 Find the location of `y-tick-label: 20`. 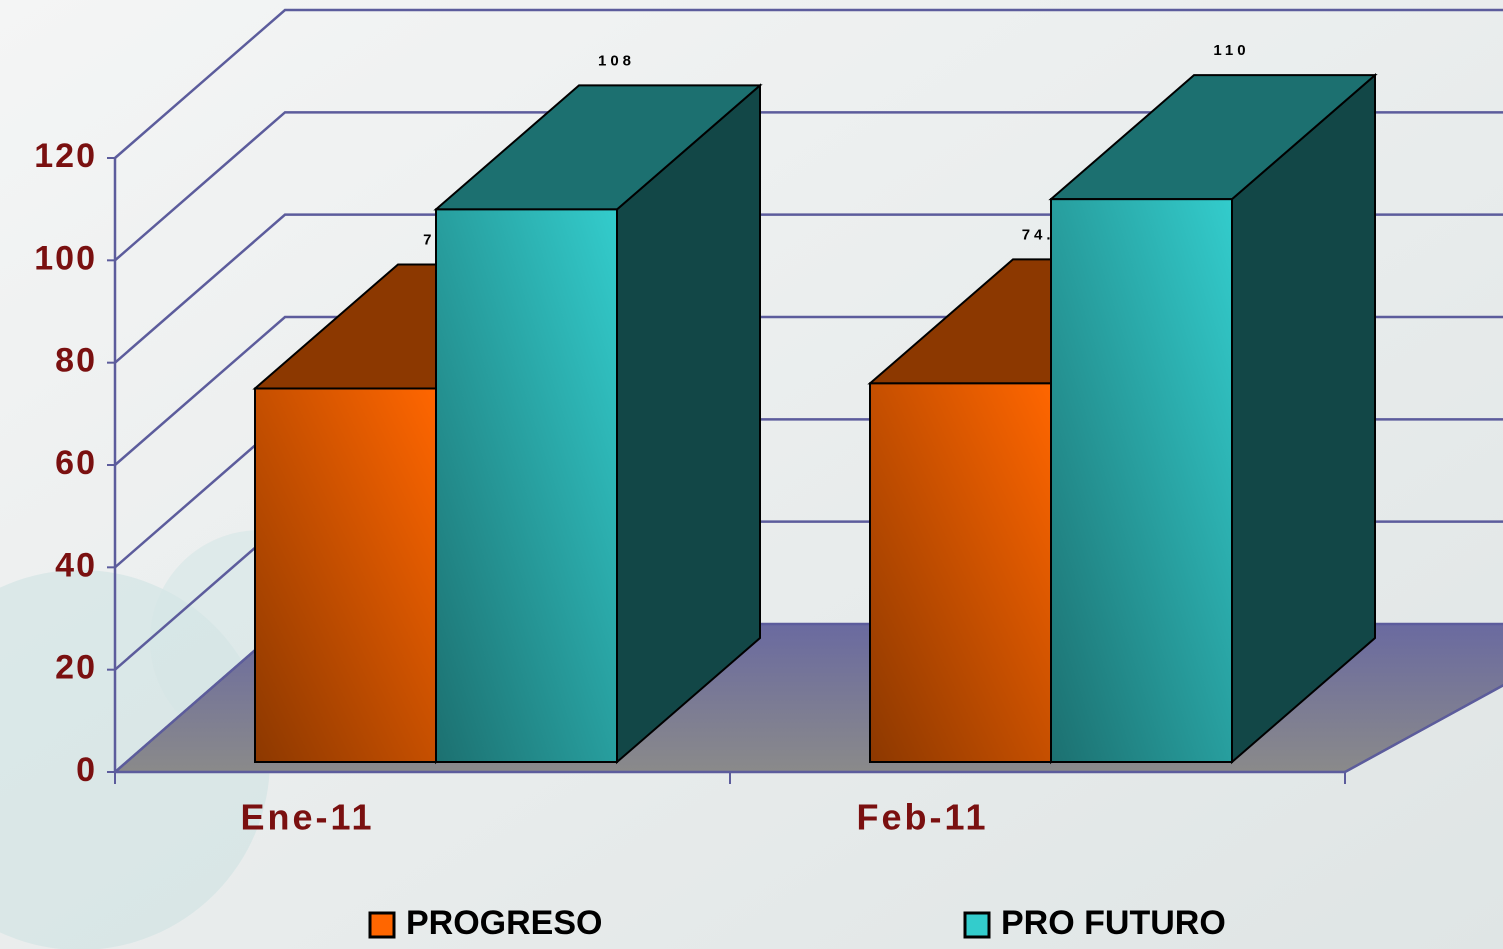

y-tick-label: 20 is located at coordinates (76, 668).